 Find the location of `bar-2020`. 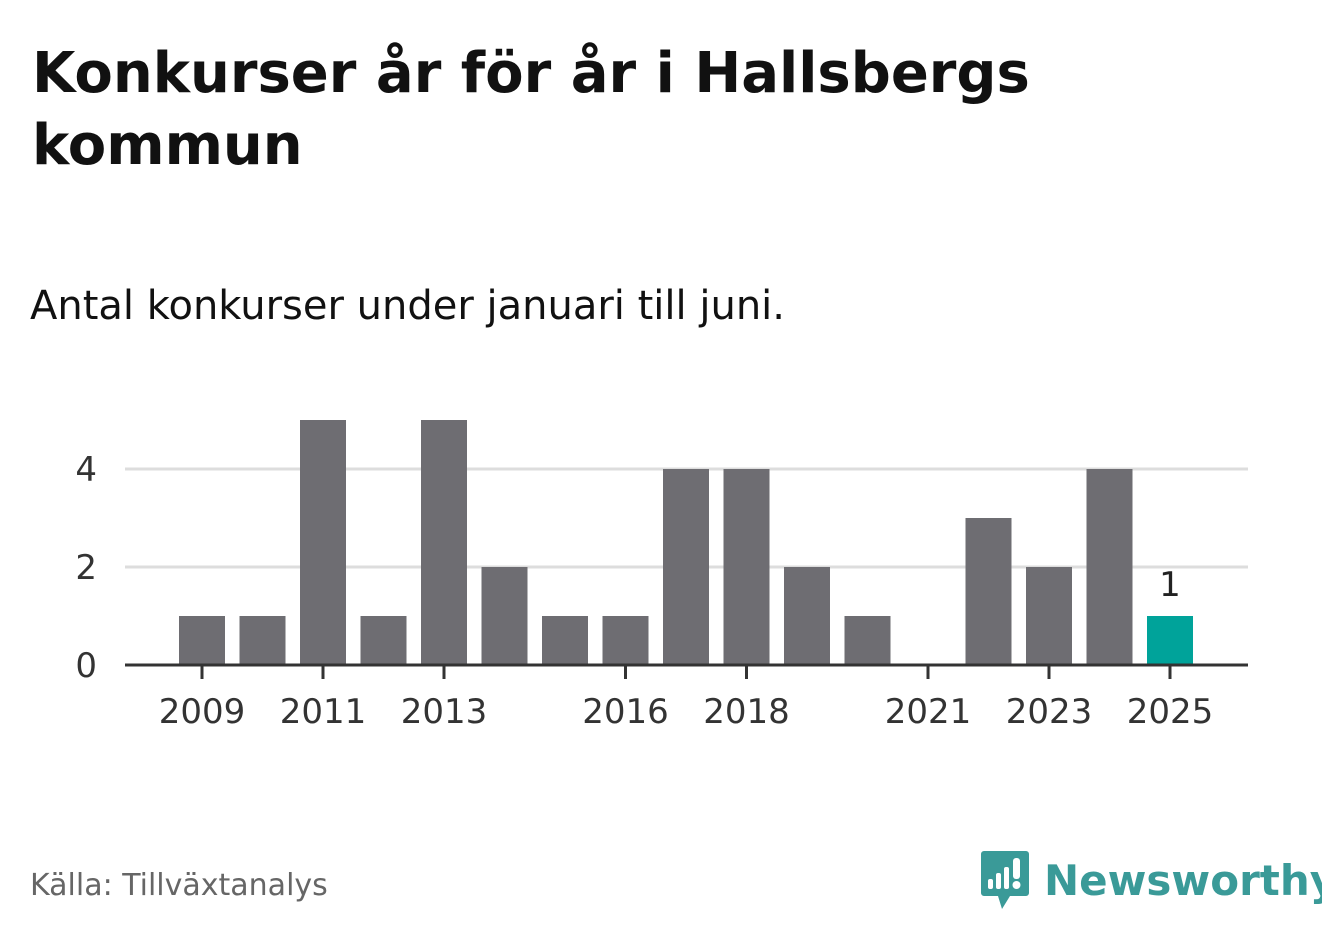

bar-2020 is located at coordinates (867, 640).